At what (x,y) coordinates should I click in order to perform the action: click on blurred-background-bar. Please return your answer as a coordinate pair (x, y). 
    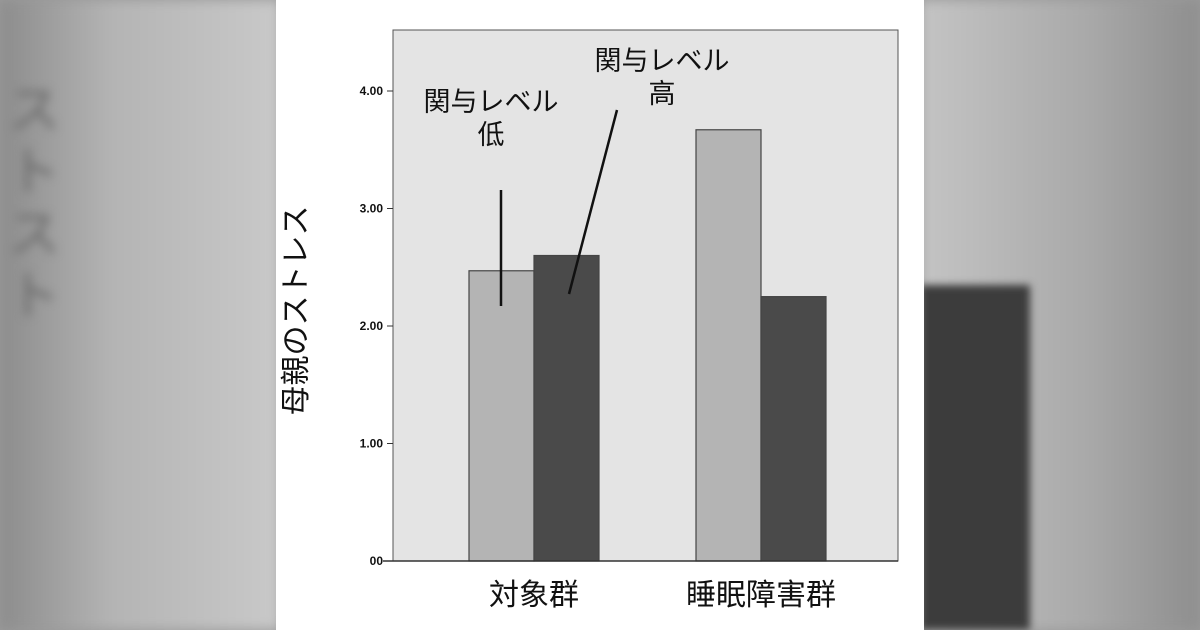
    Looking at the image, I should click on (975, 457).